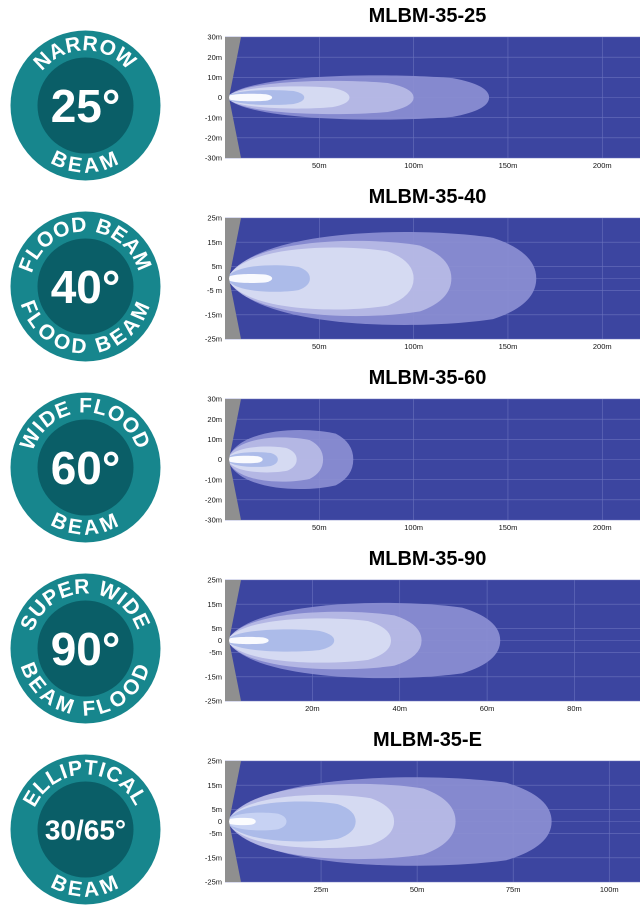 The height and width of the screenshot is (906, 643). What do you see at coordinates (513, 889) in the screenshot?
I see `x-tick-label: 75m` at bounding box center [513, 889].